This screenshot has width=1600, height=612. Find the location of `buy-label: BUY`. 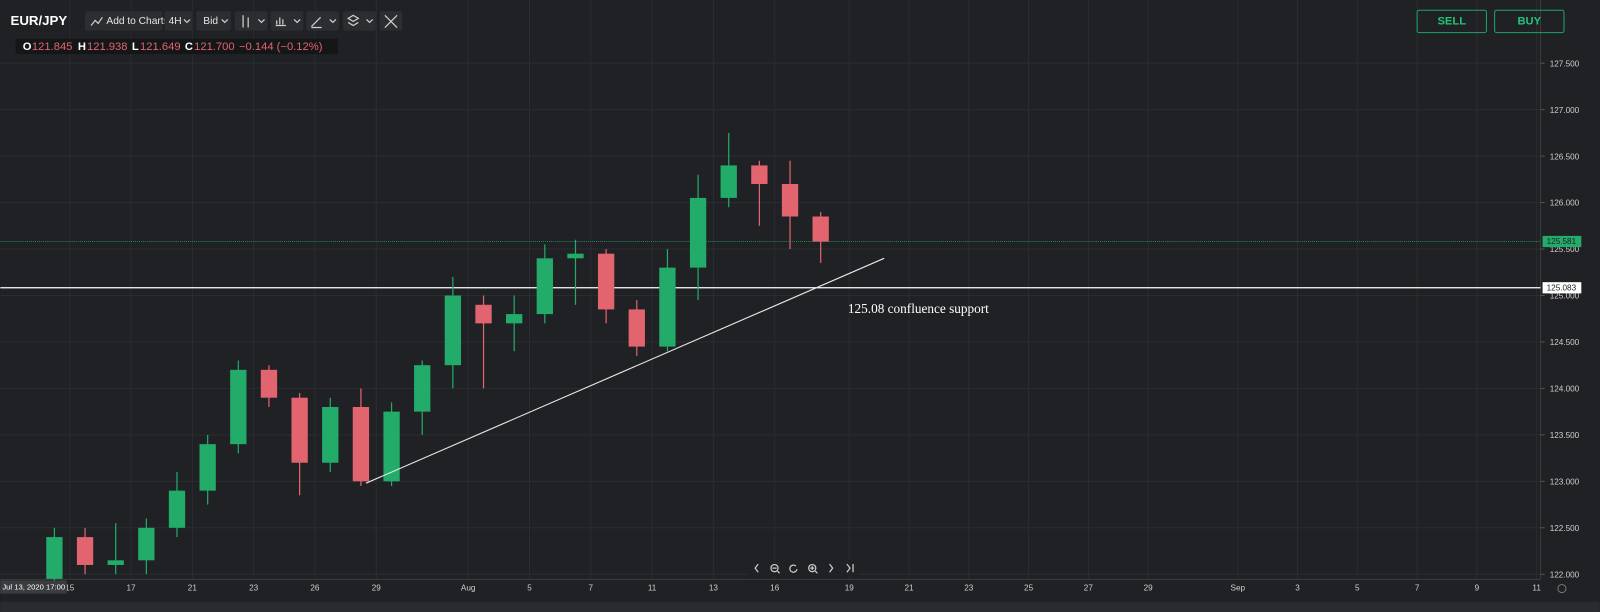

buy-label: BUY is located at coordinates (1529, 21).